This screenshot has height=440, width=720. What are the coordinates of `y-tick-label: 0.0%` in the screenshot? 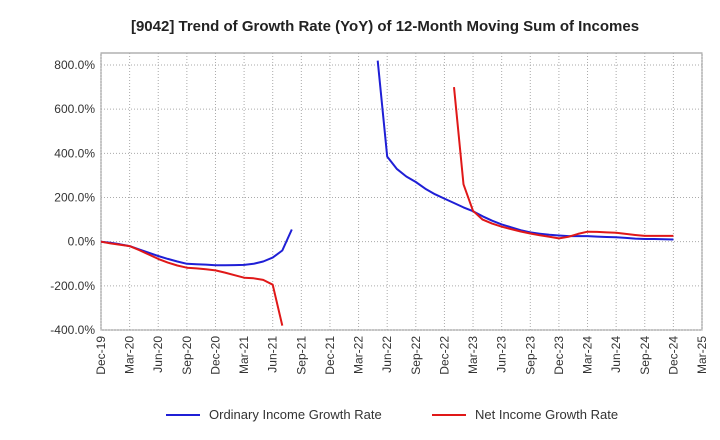 It's located at (82, 242).